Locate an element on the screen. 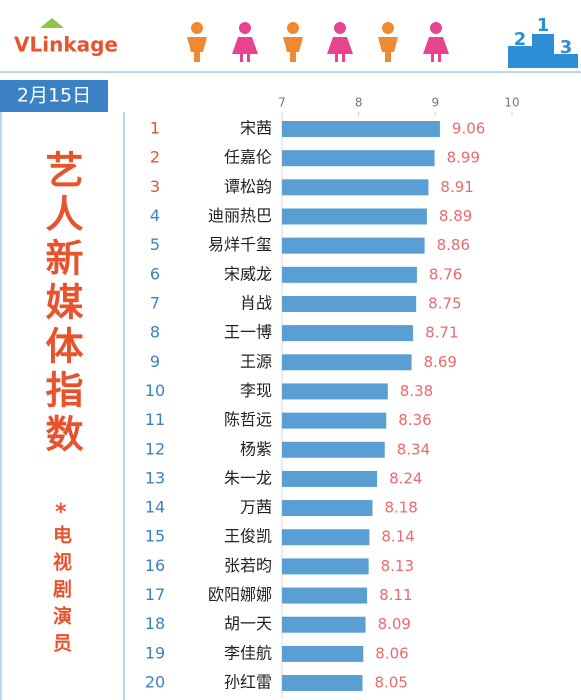 The height and width of the screenshot is (700, 581). title: 艺人新媒体指数 is located at coordinates (61, 304).